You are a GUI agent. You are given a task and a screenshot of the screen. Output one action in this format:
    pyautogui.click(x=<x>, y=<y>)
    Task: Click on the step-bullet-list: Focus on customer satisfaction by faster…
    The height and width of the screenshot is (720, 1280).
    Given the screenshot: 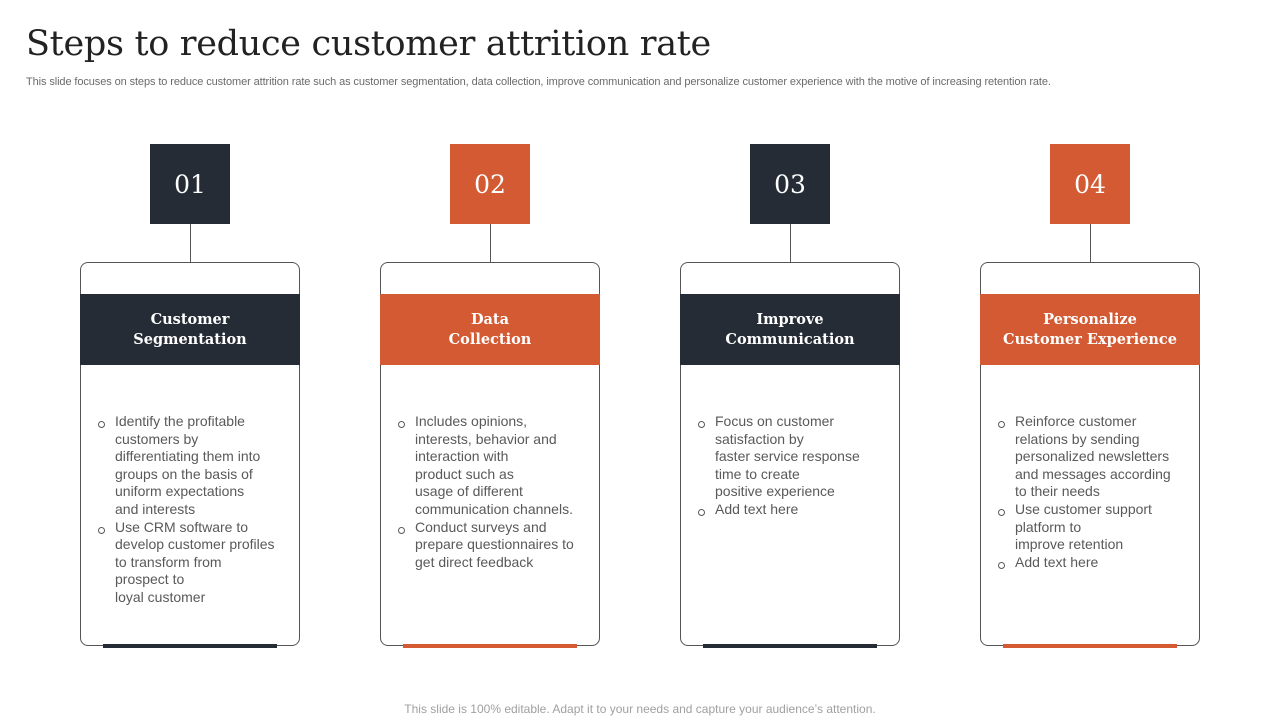 What is the action you would take?
    pyautogui.click(x=792, y=466)
    